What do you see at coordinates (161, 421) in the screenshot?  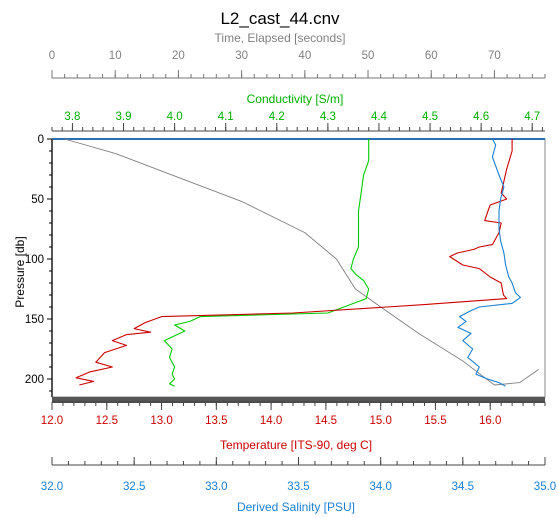 I see `temperature-tick-label: 13.0` at bounding box center [161, 421].